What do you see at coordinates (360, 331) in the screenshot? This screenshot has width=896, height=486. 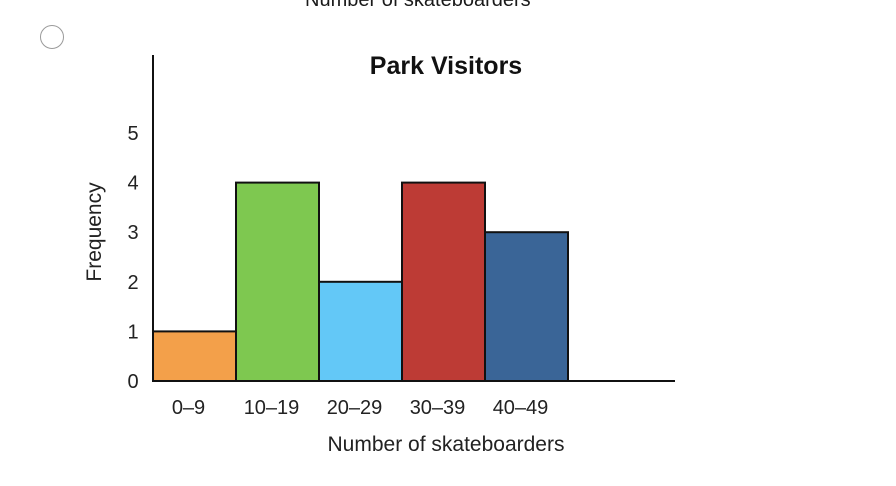 I see `bar-20–29` at bounding box center [360, 331].